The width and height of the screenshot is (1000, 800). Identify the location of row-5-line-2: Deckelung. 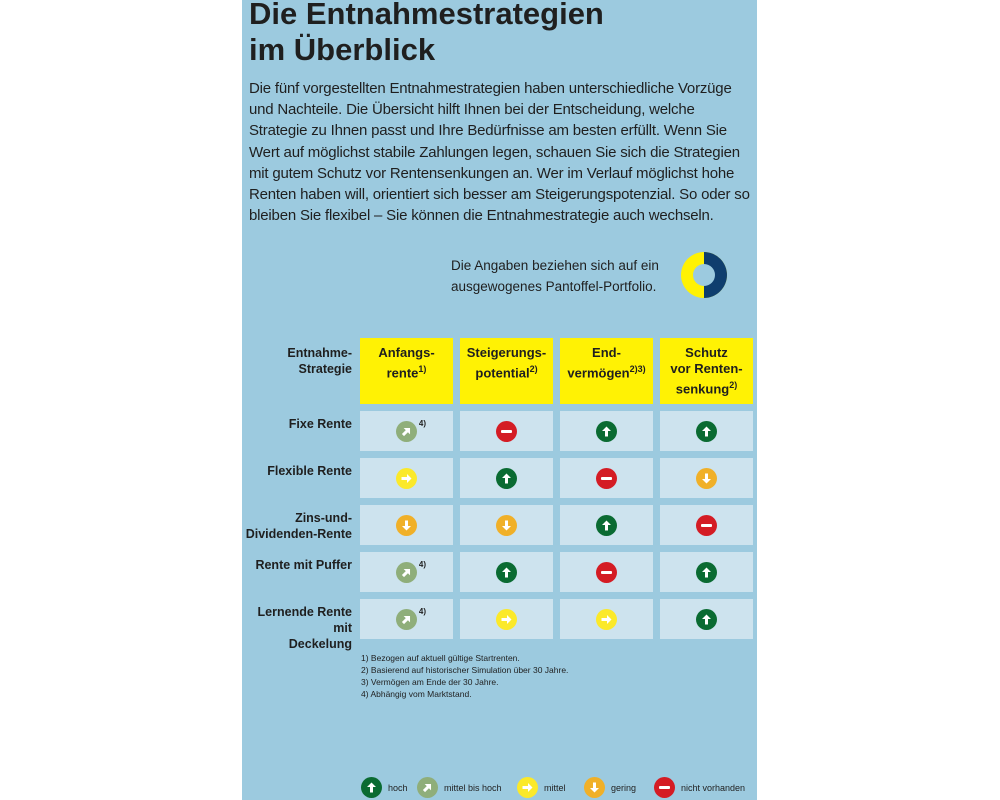
(320, 644).